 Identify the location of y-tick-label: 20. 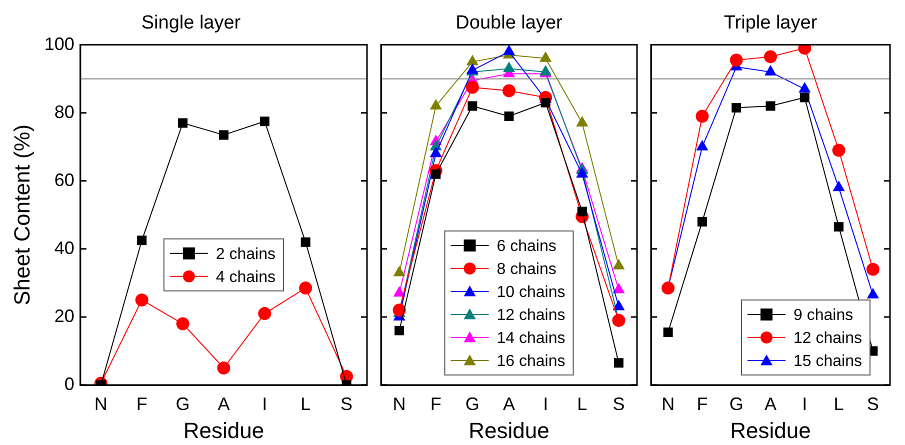
(64, 316).